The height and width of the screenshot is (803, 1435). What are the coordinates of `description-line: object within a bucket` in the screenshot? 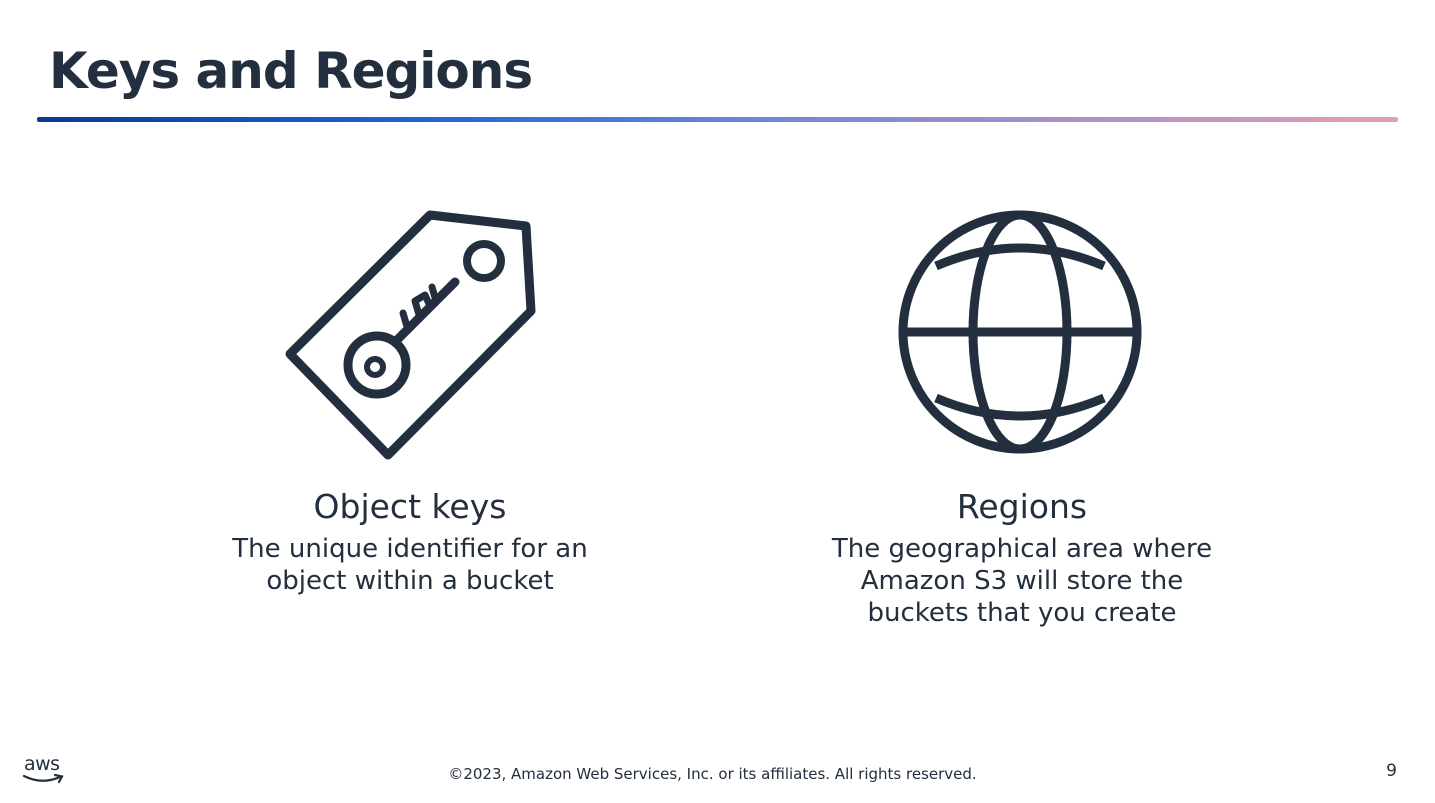 It's located at (410, 581).